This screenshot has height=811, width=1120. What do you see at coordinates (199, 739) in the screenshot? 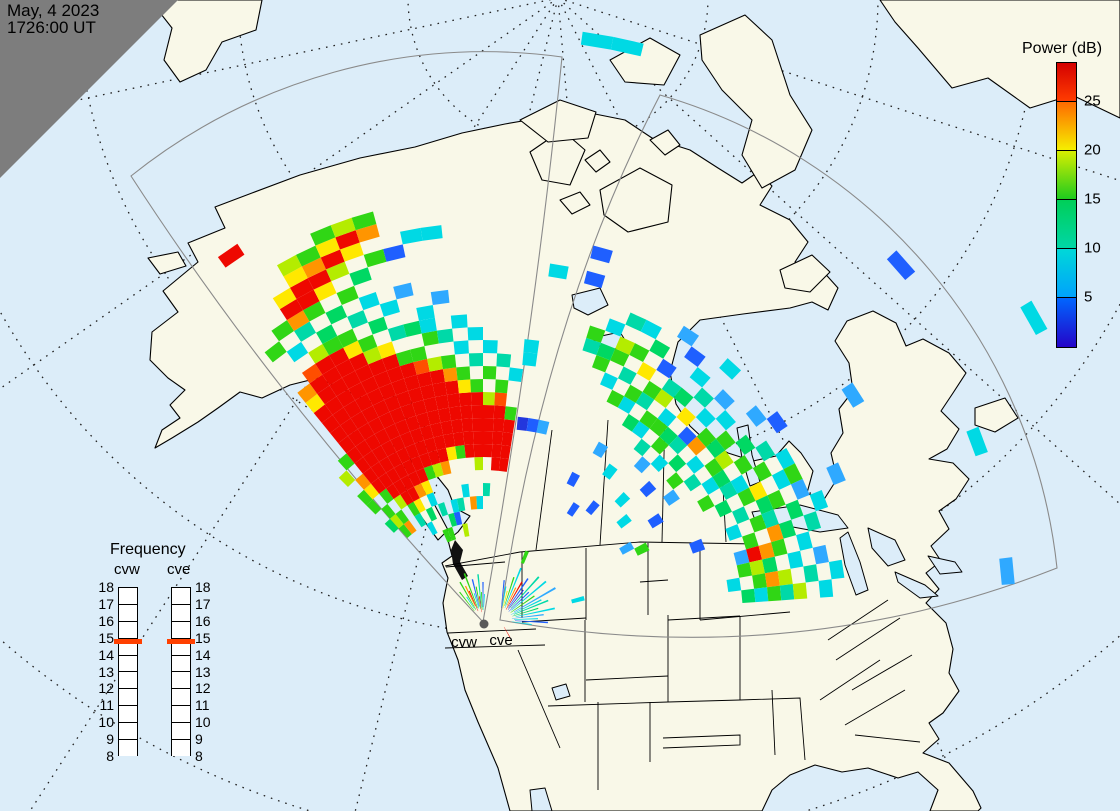
I see `frequency-tick-label: 9` at bounding box center [199, 739].